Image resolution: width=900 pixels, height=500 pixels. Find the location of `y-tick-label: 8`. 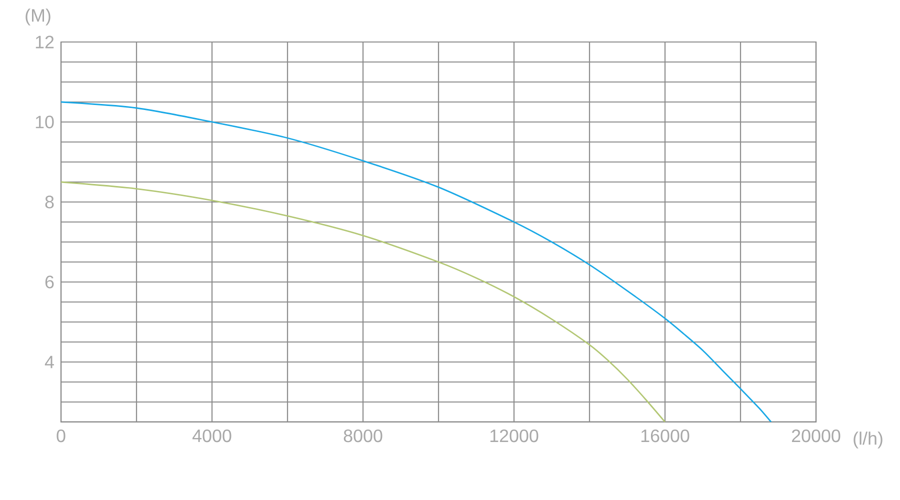

y-tick-label: 8 is located at coordinates (49, 202).